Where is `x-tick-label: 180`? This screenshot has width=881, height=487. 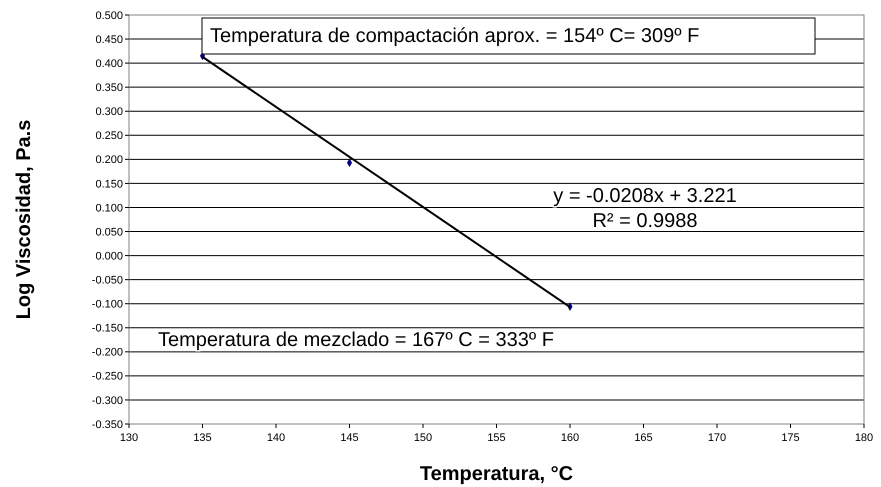
x-tick-label: 180 is located at coordinates (864, 438).